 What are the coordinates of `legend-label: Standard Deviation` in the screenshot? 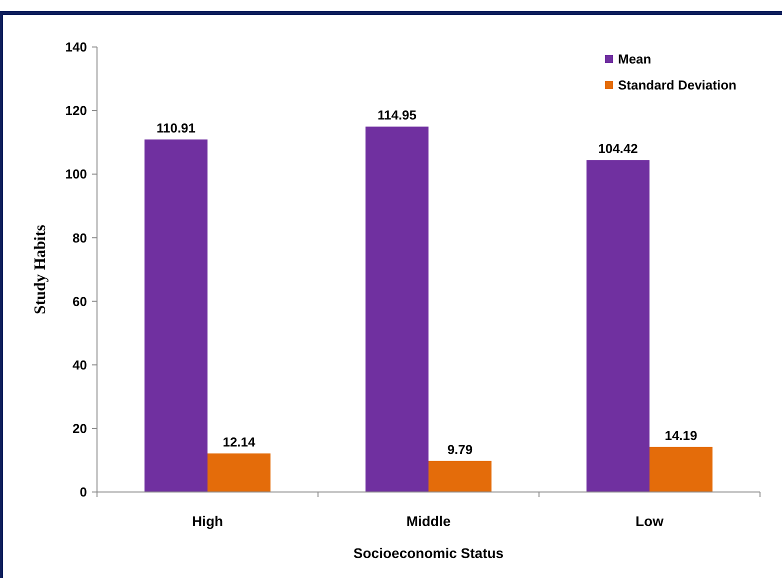 It's located at (677, 85).